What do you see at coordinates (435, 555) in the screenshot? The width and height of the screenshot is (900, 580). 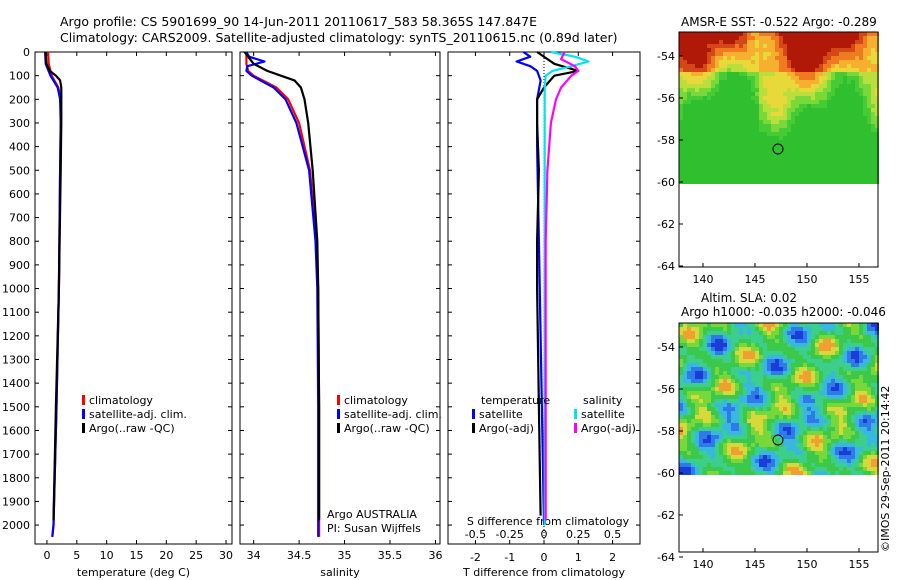 I see `sal-tick-label-36: 36` at bounding box center [435, 555].